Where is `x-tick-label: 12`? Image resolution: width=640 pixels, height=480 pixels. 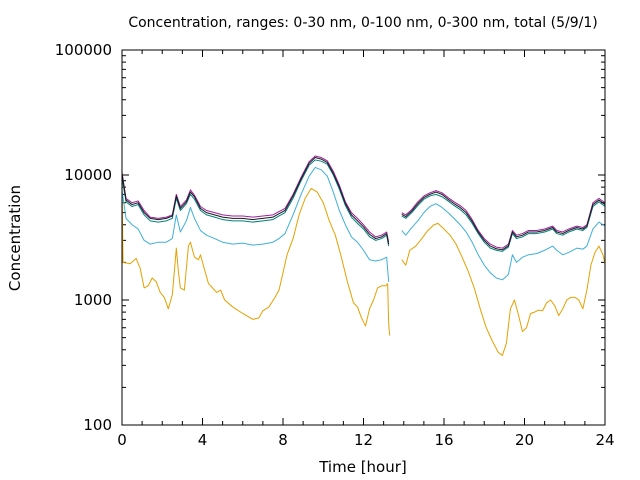
x-tick-label: 12 is located at coordinates (363, 440).